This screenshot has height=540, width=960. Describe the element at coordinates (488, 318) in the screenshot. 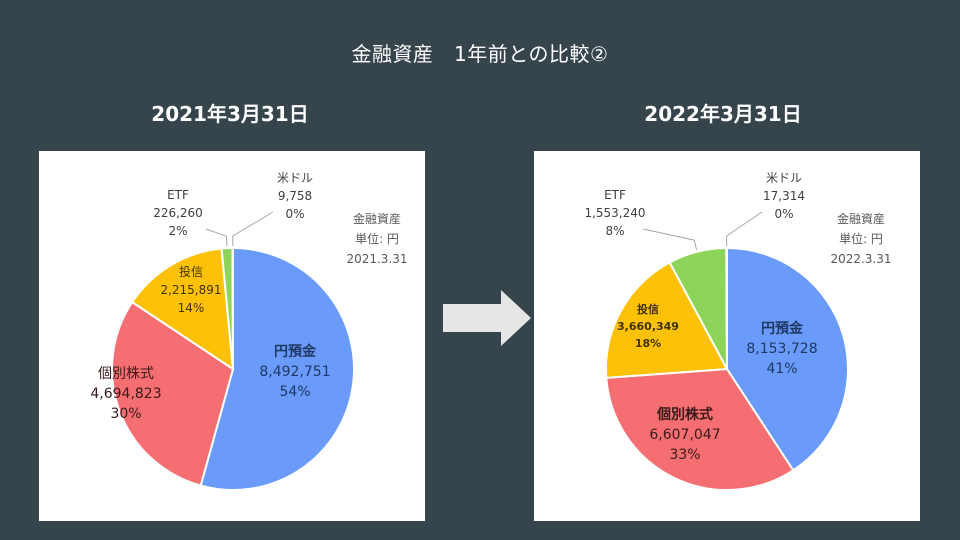

I see `right-arrow-icon` at that location.